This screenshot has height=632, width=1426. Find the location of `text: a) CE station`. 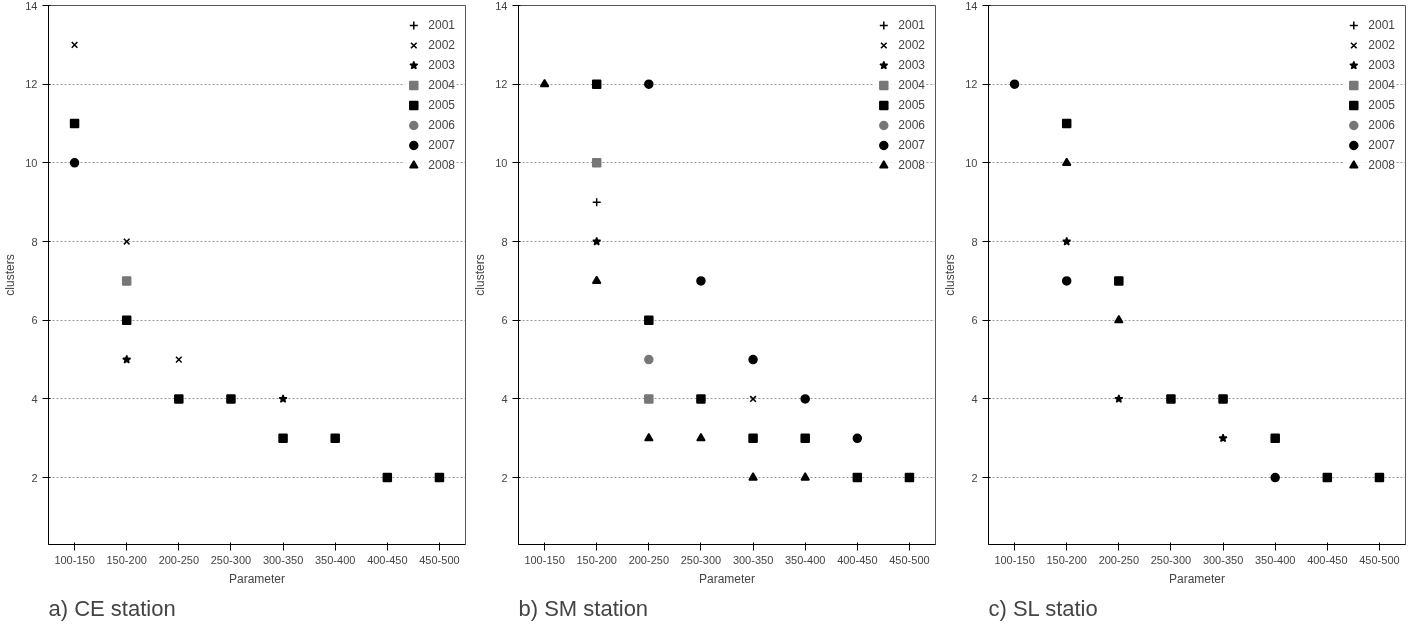

text: a) CE station is located at coordinates (112, 608).